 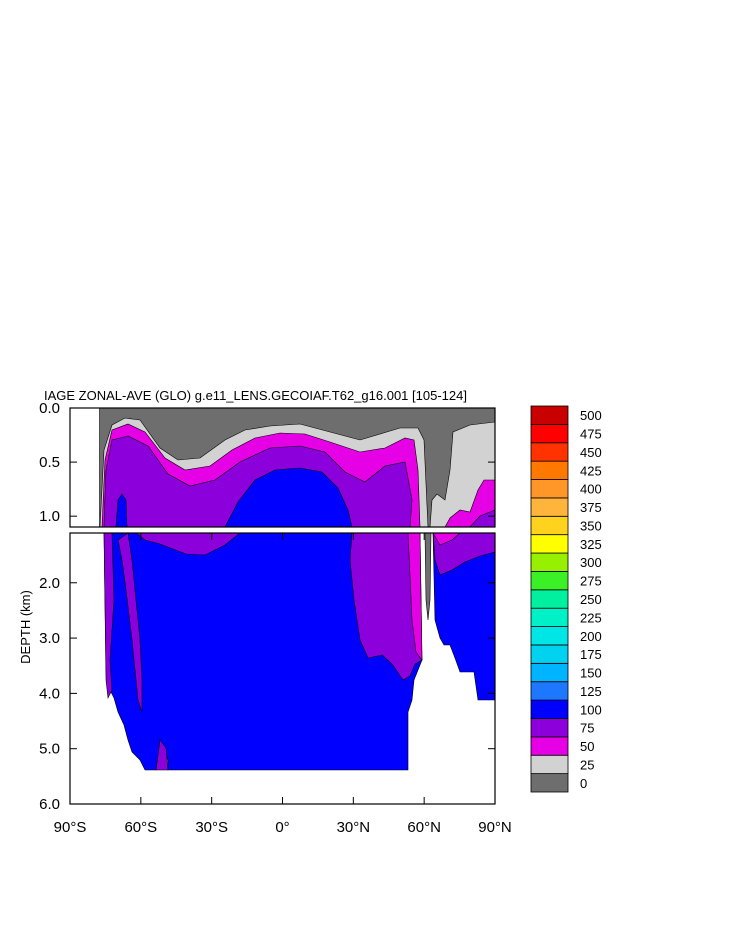 I want to click on arctic-magenta-deep, so click(x=446, y=539).